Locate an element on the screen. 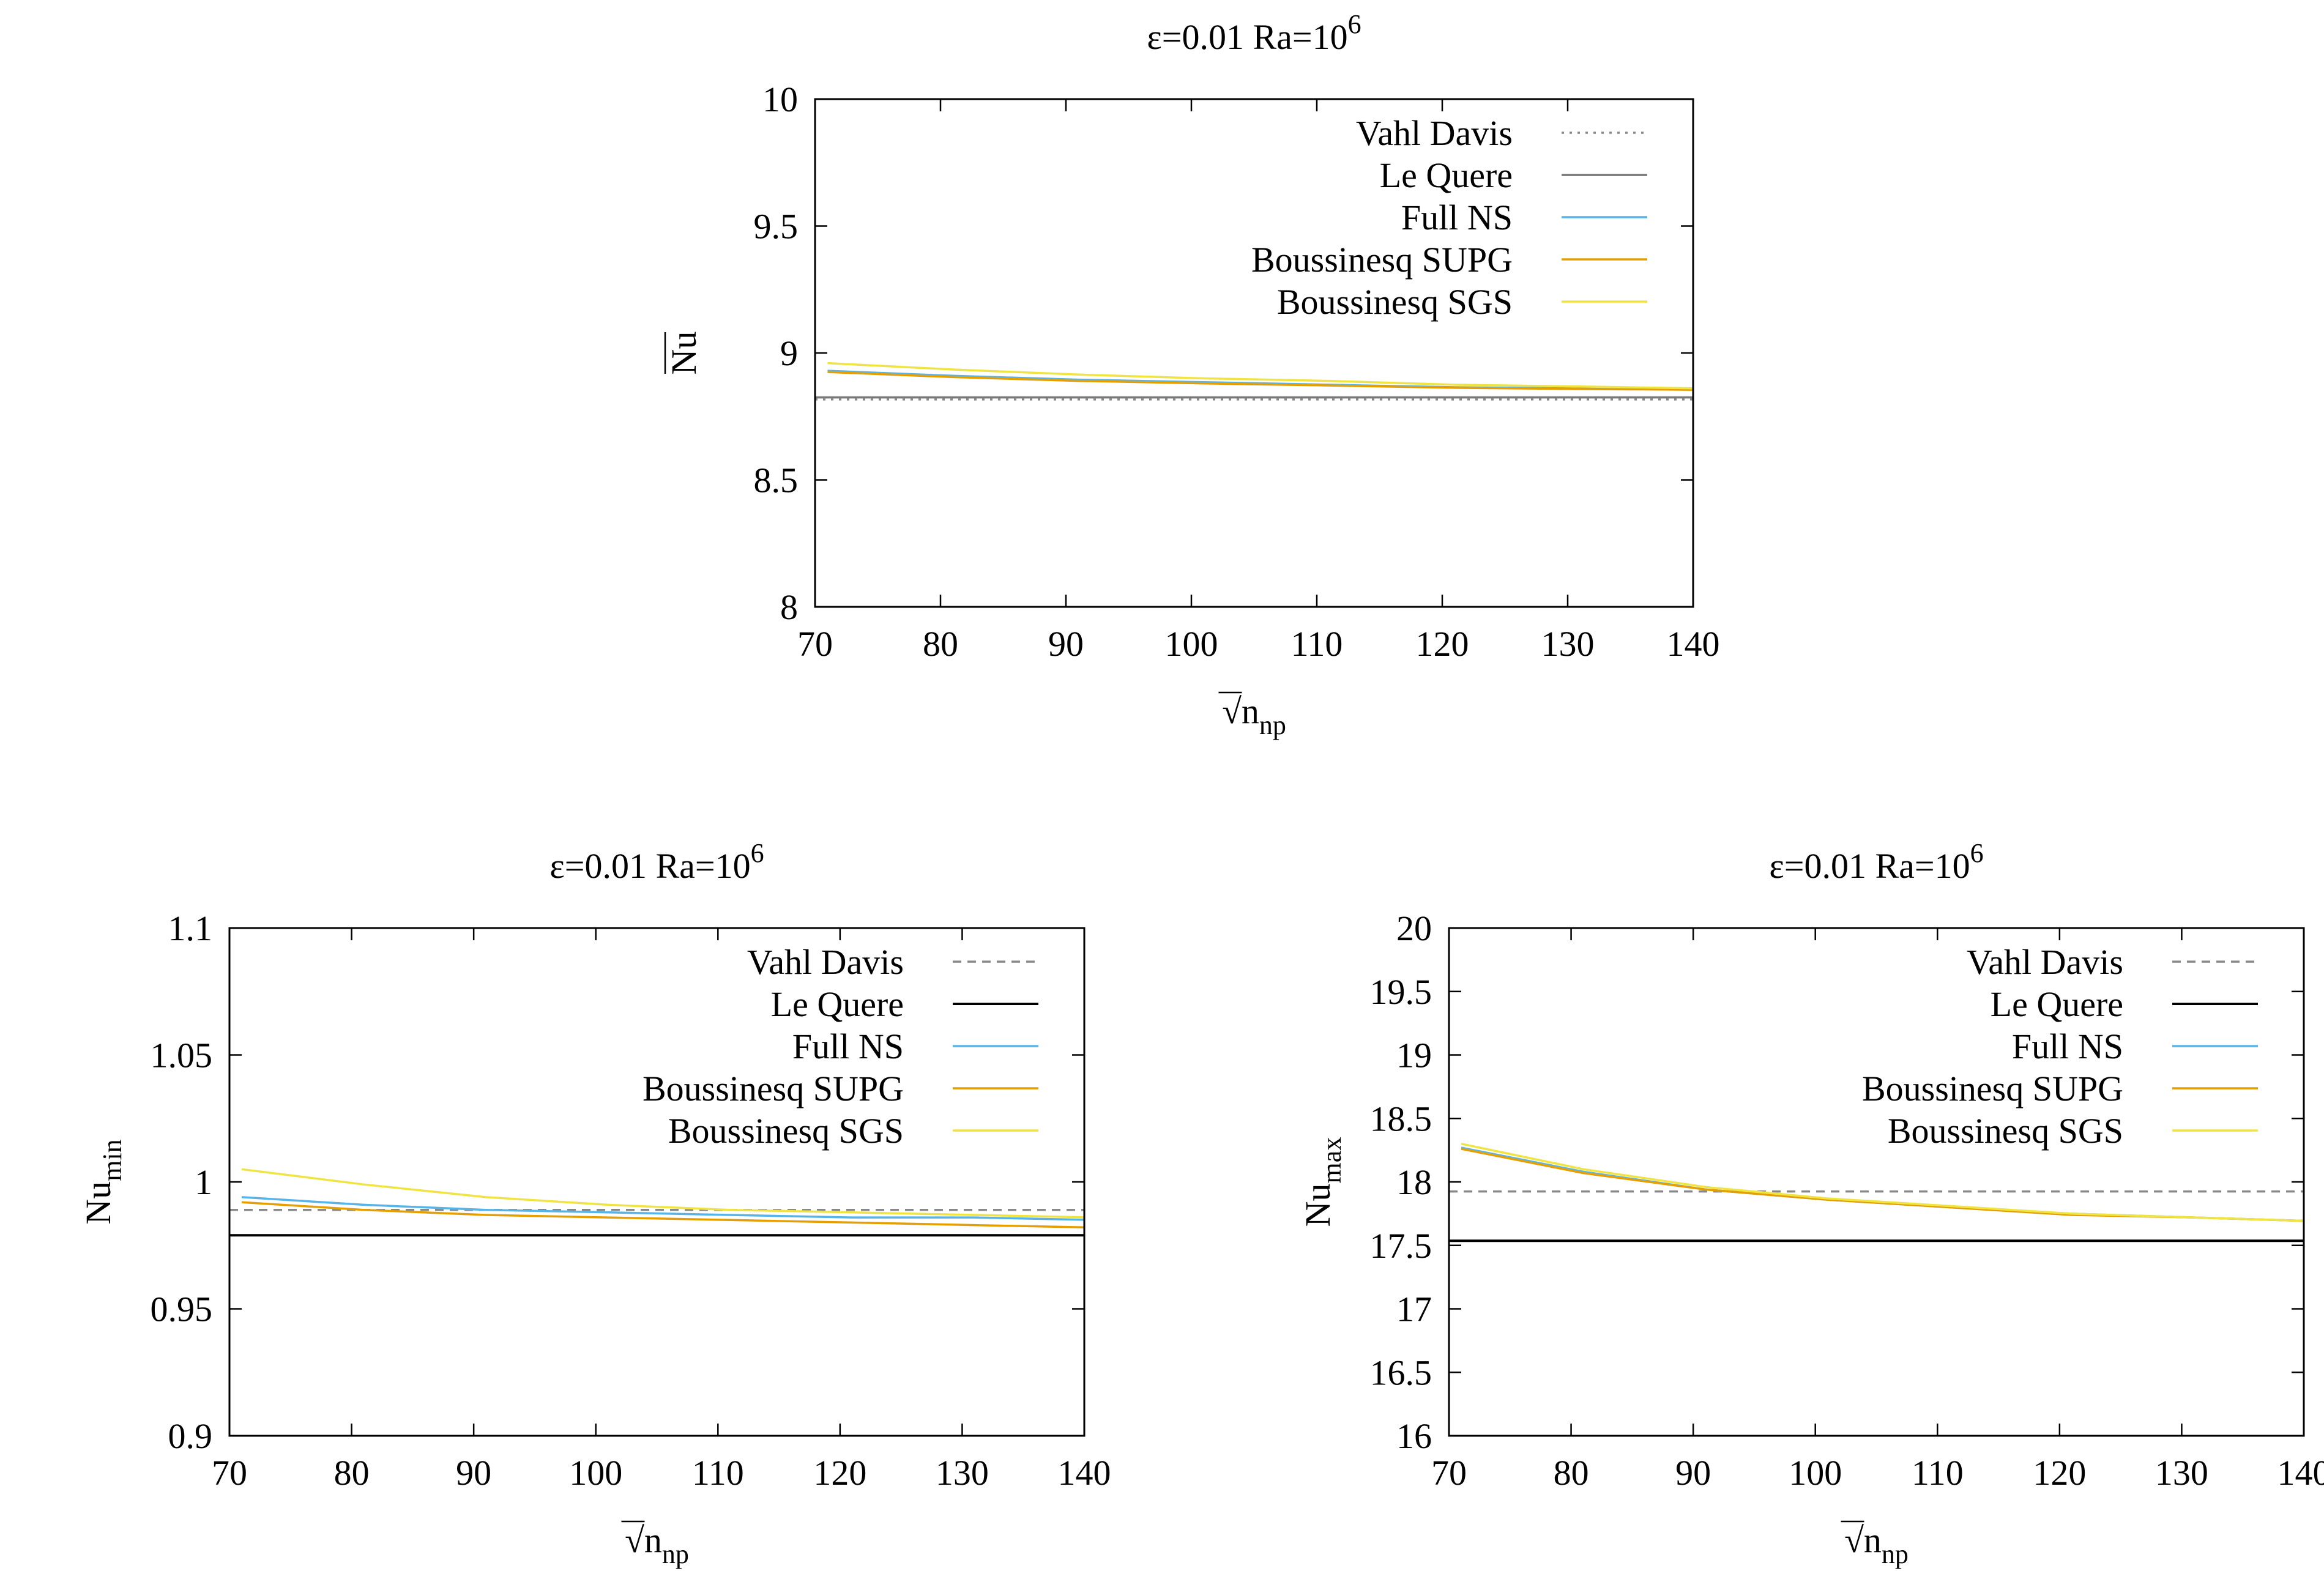 Image resolution: width=2324 pixels, height=1582 pixels. y-tick-label: 1.05 is located at coordinates (182, 1055).